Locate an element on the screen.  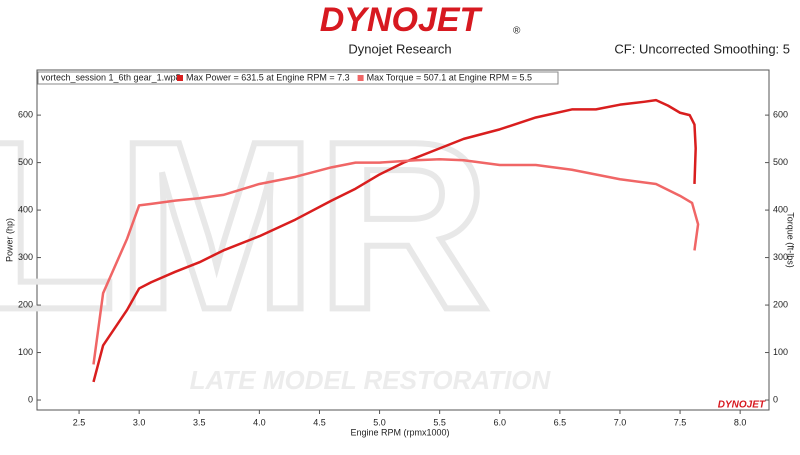
y-tick-label: 300 is located at coordinates (25, 257).